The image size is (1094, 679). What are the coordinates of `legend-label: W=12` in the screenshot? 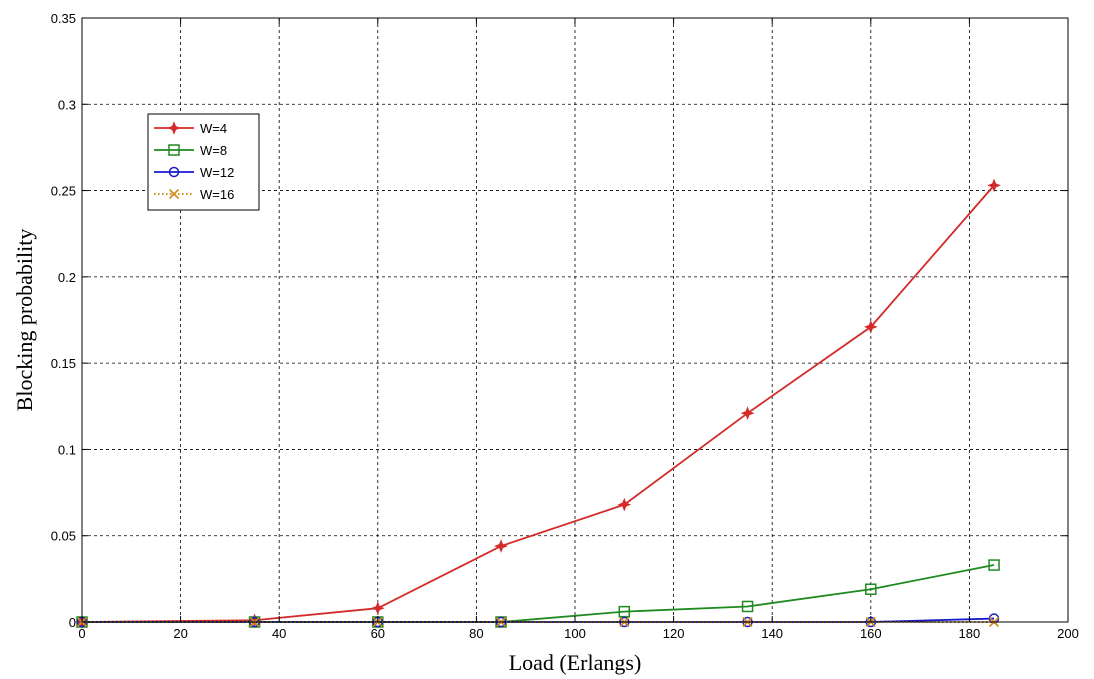 It's located at (217, 172).